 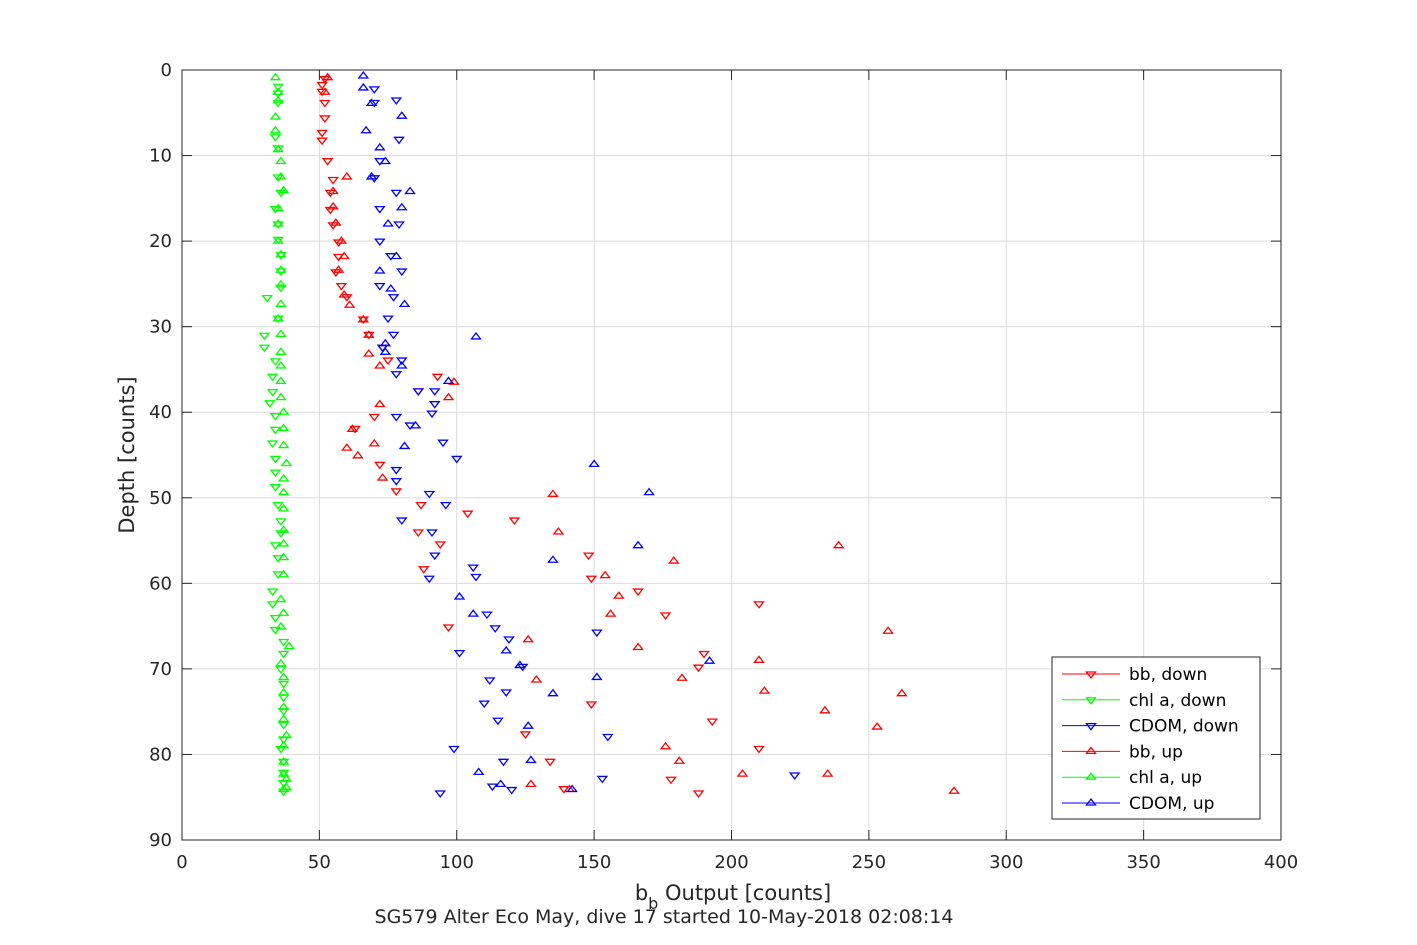 I want to click on legend-label: bb, down, so click(x=1168, y=675).